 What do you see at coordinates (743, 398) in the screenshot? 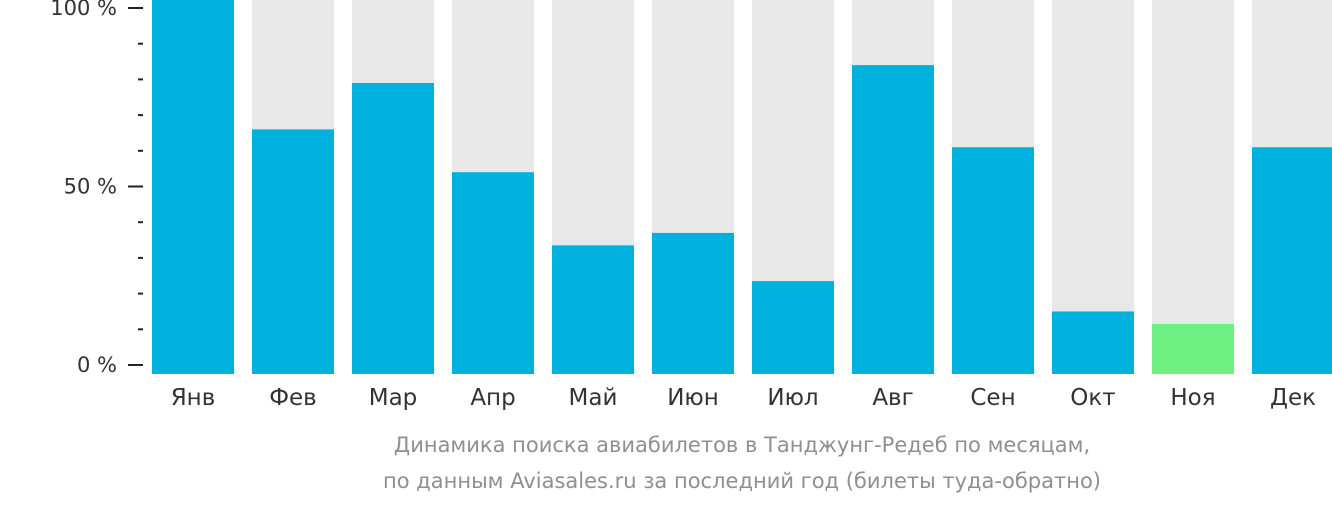
I see `x-axis-labels: Янв Фев Мар Апр Май Июн Июл Авг Сен Окт Ноя Дек` at bounding box center [743, 398].